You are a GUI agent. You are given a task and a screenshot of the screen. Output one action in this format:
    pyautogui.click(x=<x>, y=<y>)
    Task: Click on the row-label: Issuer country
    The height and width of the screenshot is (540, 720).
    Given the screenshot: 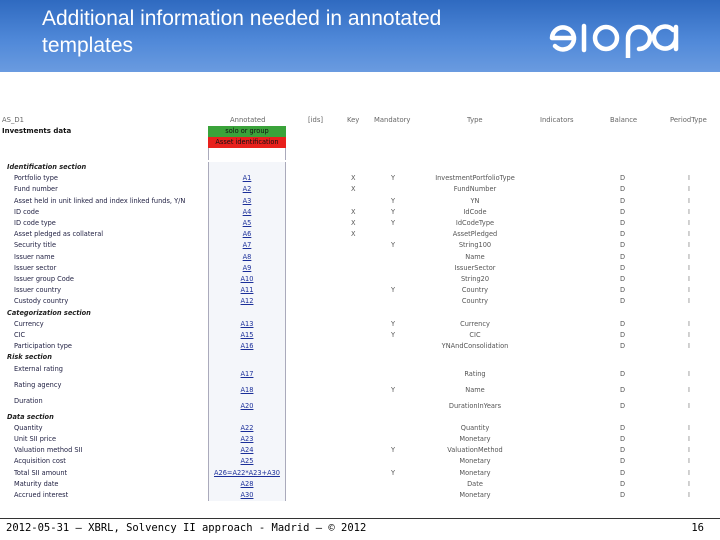 What is the action you would take?
    pyautogui.click(x=38, y=290)
    